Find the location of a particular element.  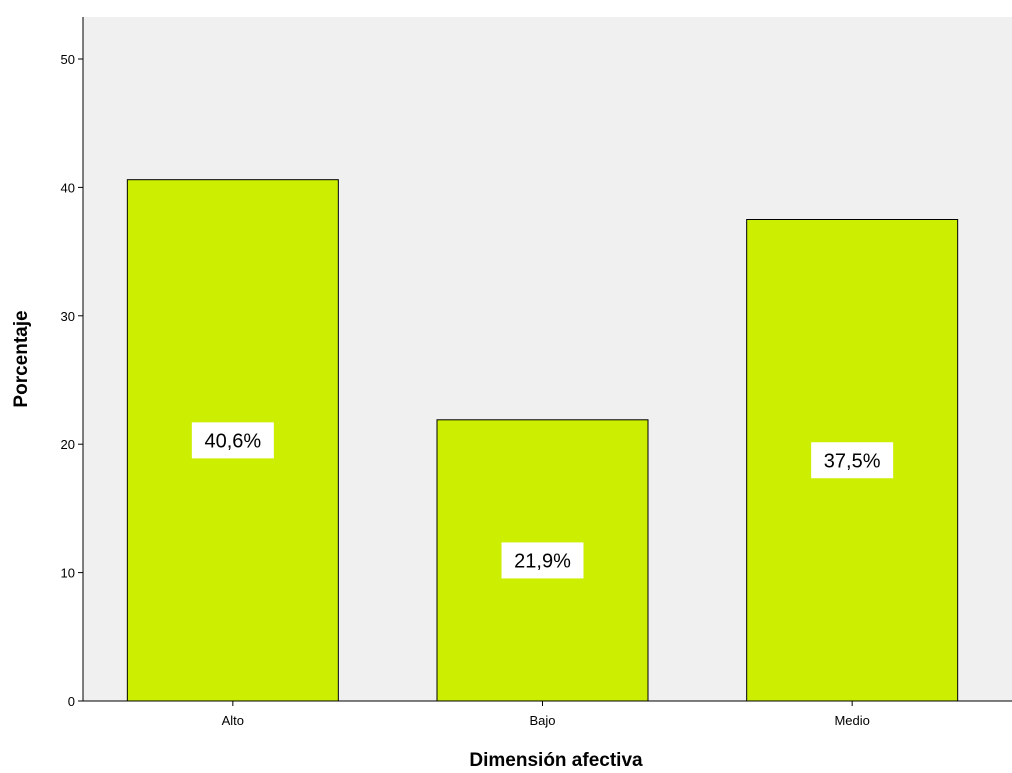

x-axis-title: Dimensión afectiva is located at coordinates (556, 760).